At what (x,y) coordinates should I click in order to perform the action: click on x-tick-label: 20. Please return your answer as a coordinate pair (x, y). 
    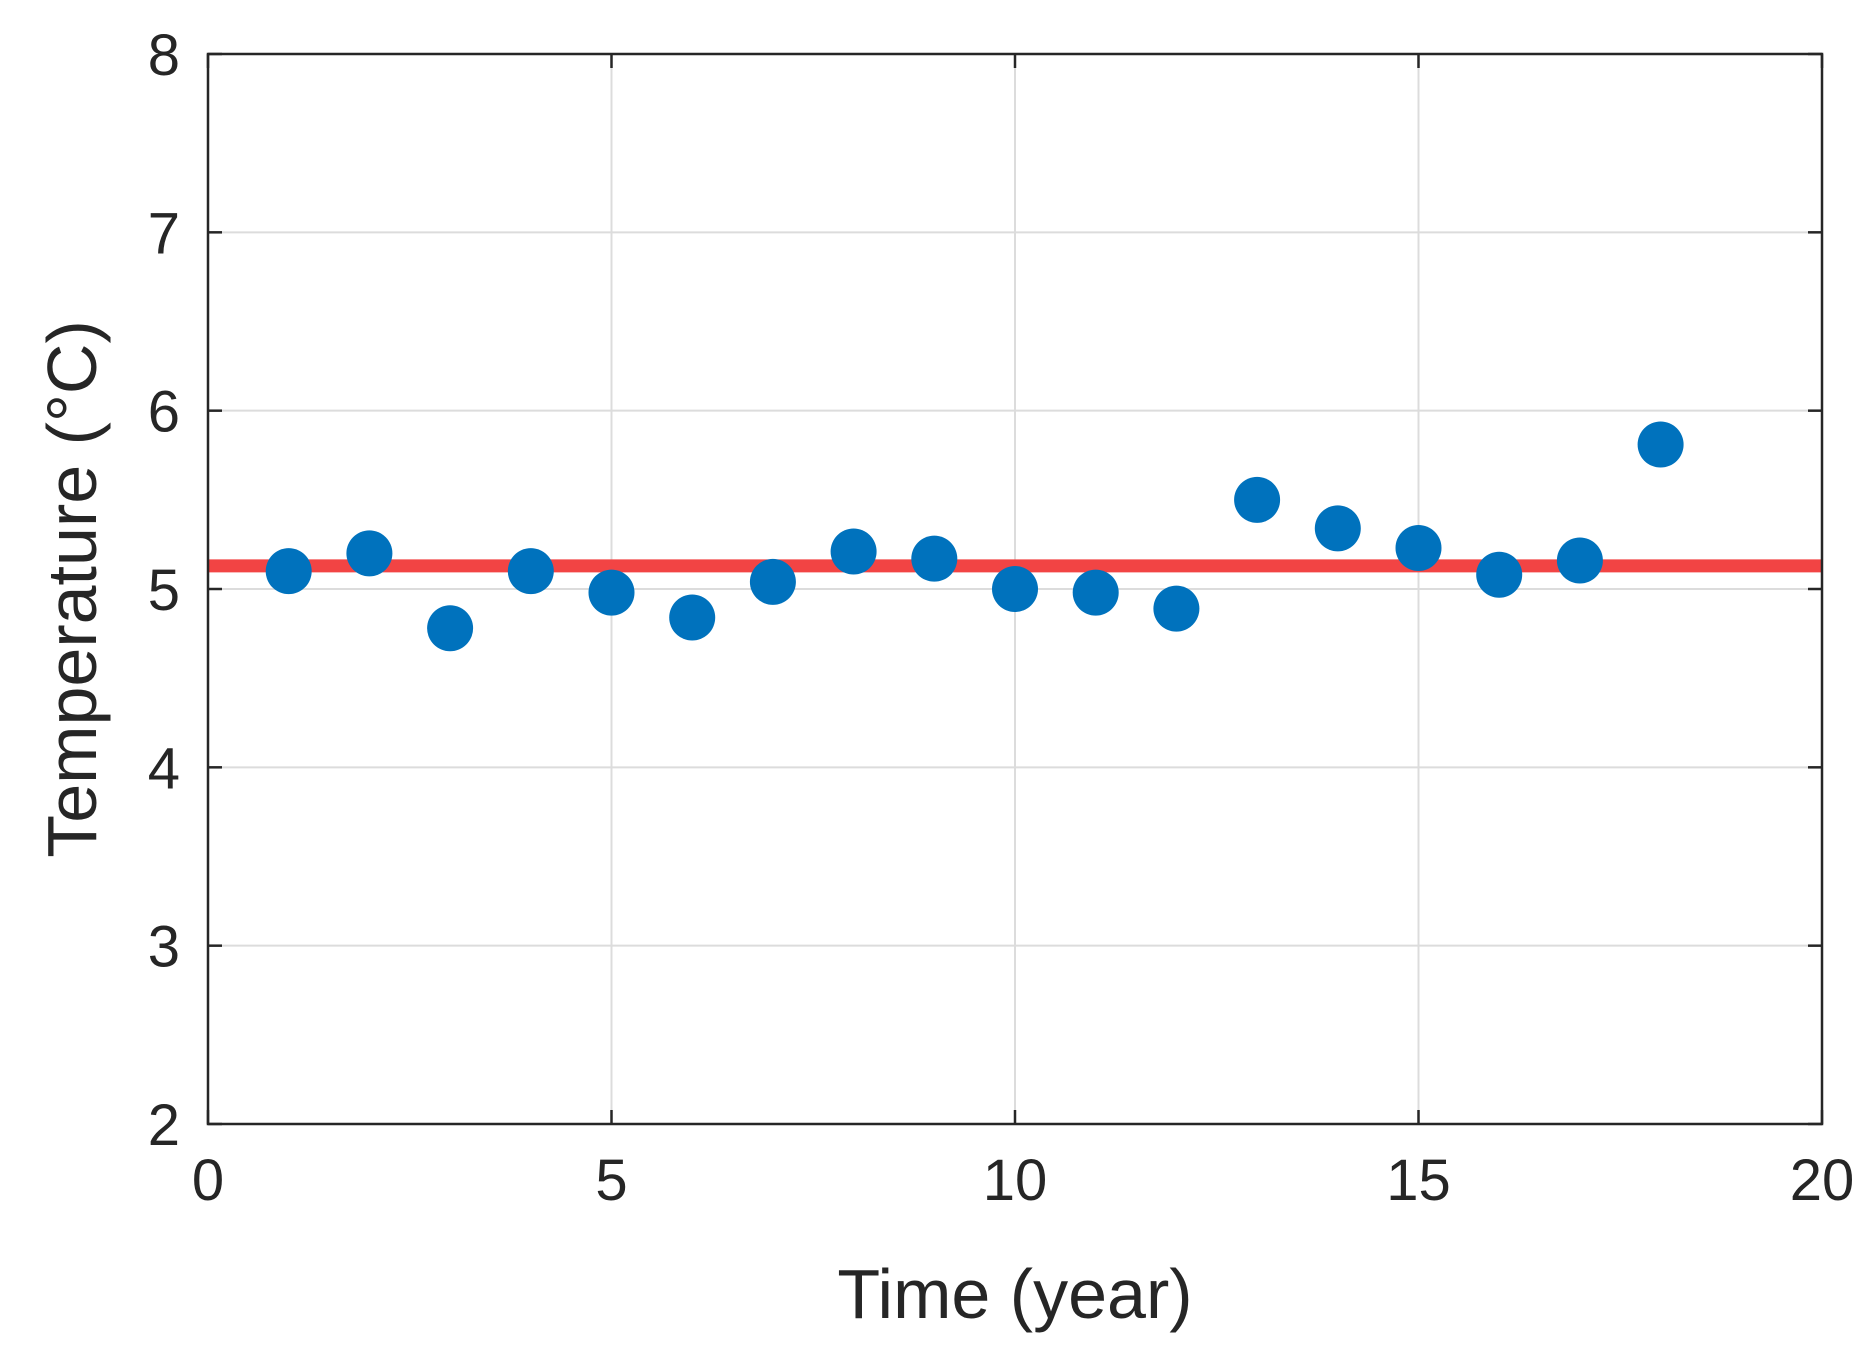
    Looking at the image, I should click on (1822, 1180).